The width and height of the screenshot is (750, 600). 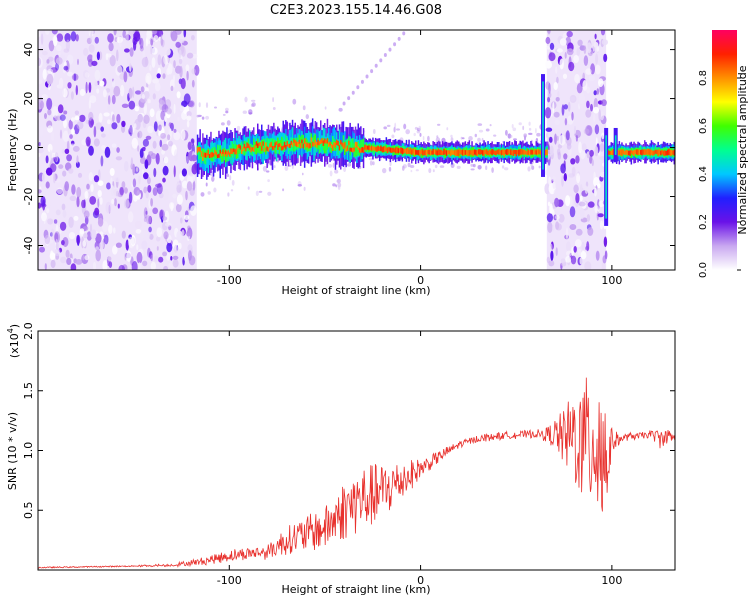 What do you see at coordinates (28, 50) in the screenshot?
I see `y-tick-label: 40` at bounding box center [28, 50].